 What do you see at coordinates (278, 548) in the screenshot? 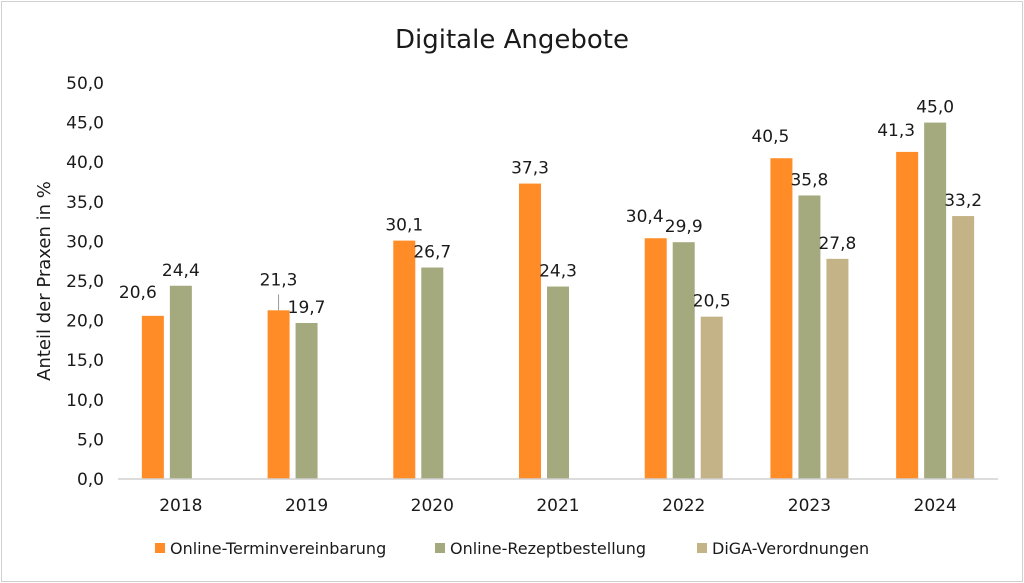
I see `legend-label: Online-Terminvereinbarung` at bounding box center [278, 548].